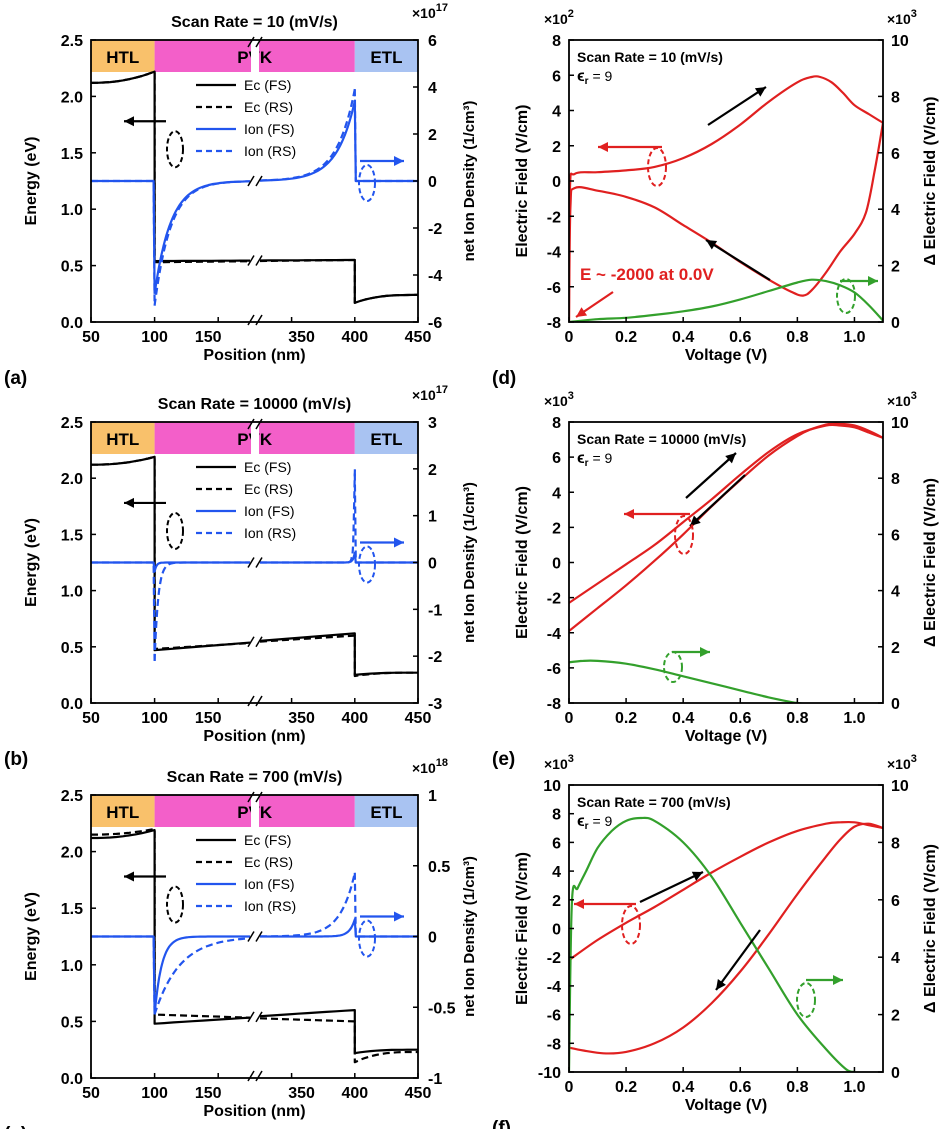 This screenshot has height=1129, width=943. Describe the element at coordinates (895, 267) in the screenshot. I see `y2-tick-label-d-1: 2` at that location.